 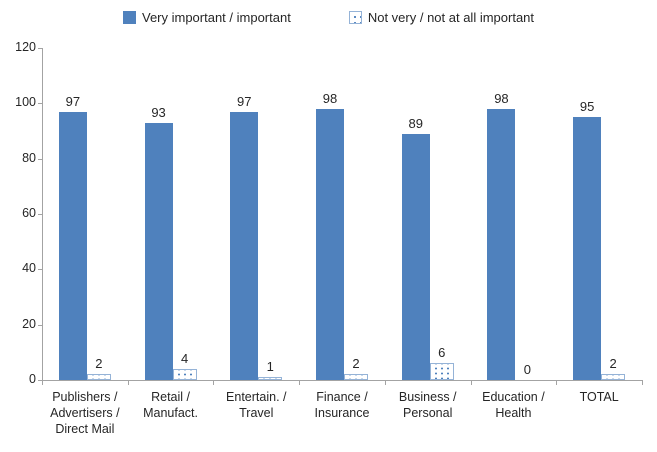 What do you see at coordinates (342, 380) in the screenshot?
I see `x-axis-line` at bounding box center [342, 380].